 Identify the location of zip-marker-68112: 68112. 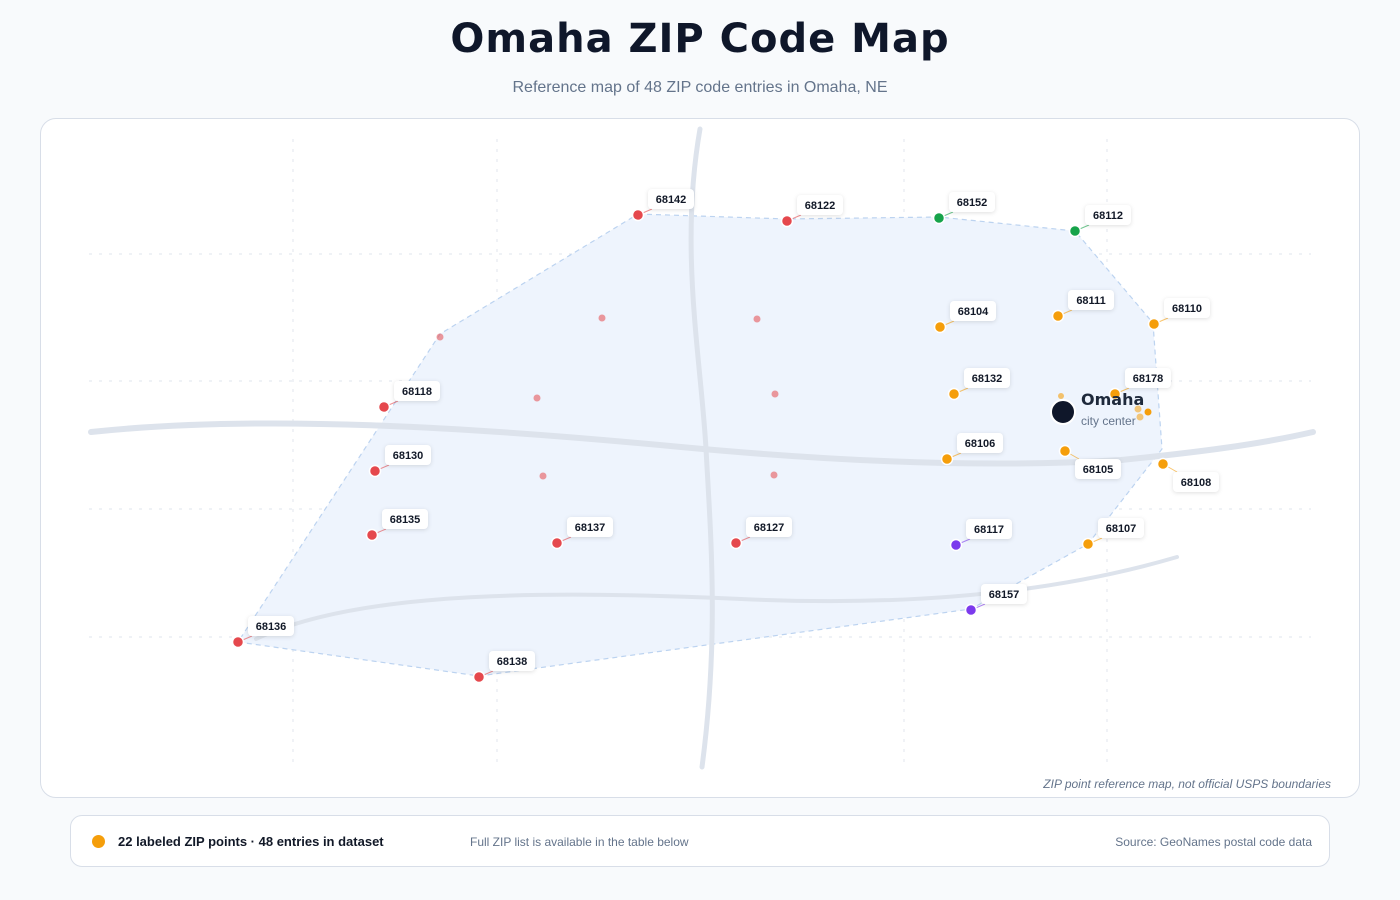
(1100, 221).